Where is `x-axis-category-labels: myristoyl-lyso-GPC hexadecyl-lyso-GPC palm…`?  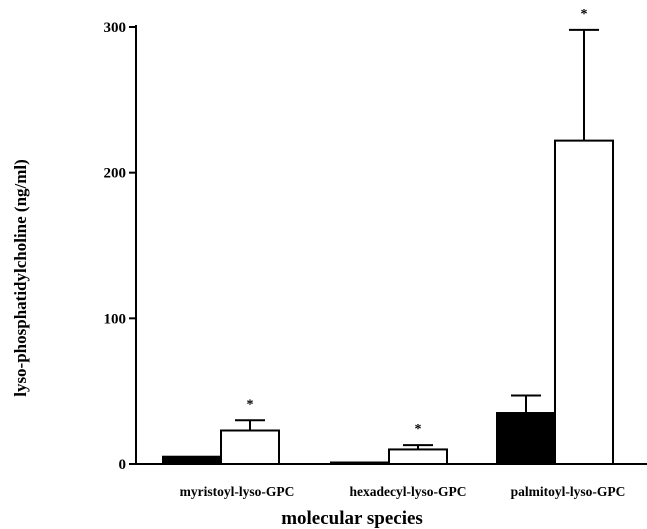 x-axis-category-labels: myristoyl-lyso-GPC hexadecyl-lyso-GPC palm… is located at coordinates (403, 491).